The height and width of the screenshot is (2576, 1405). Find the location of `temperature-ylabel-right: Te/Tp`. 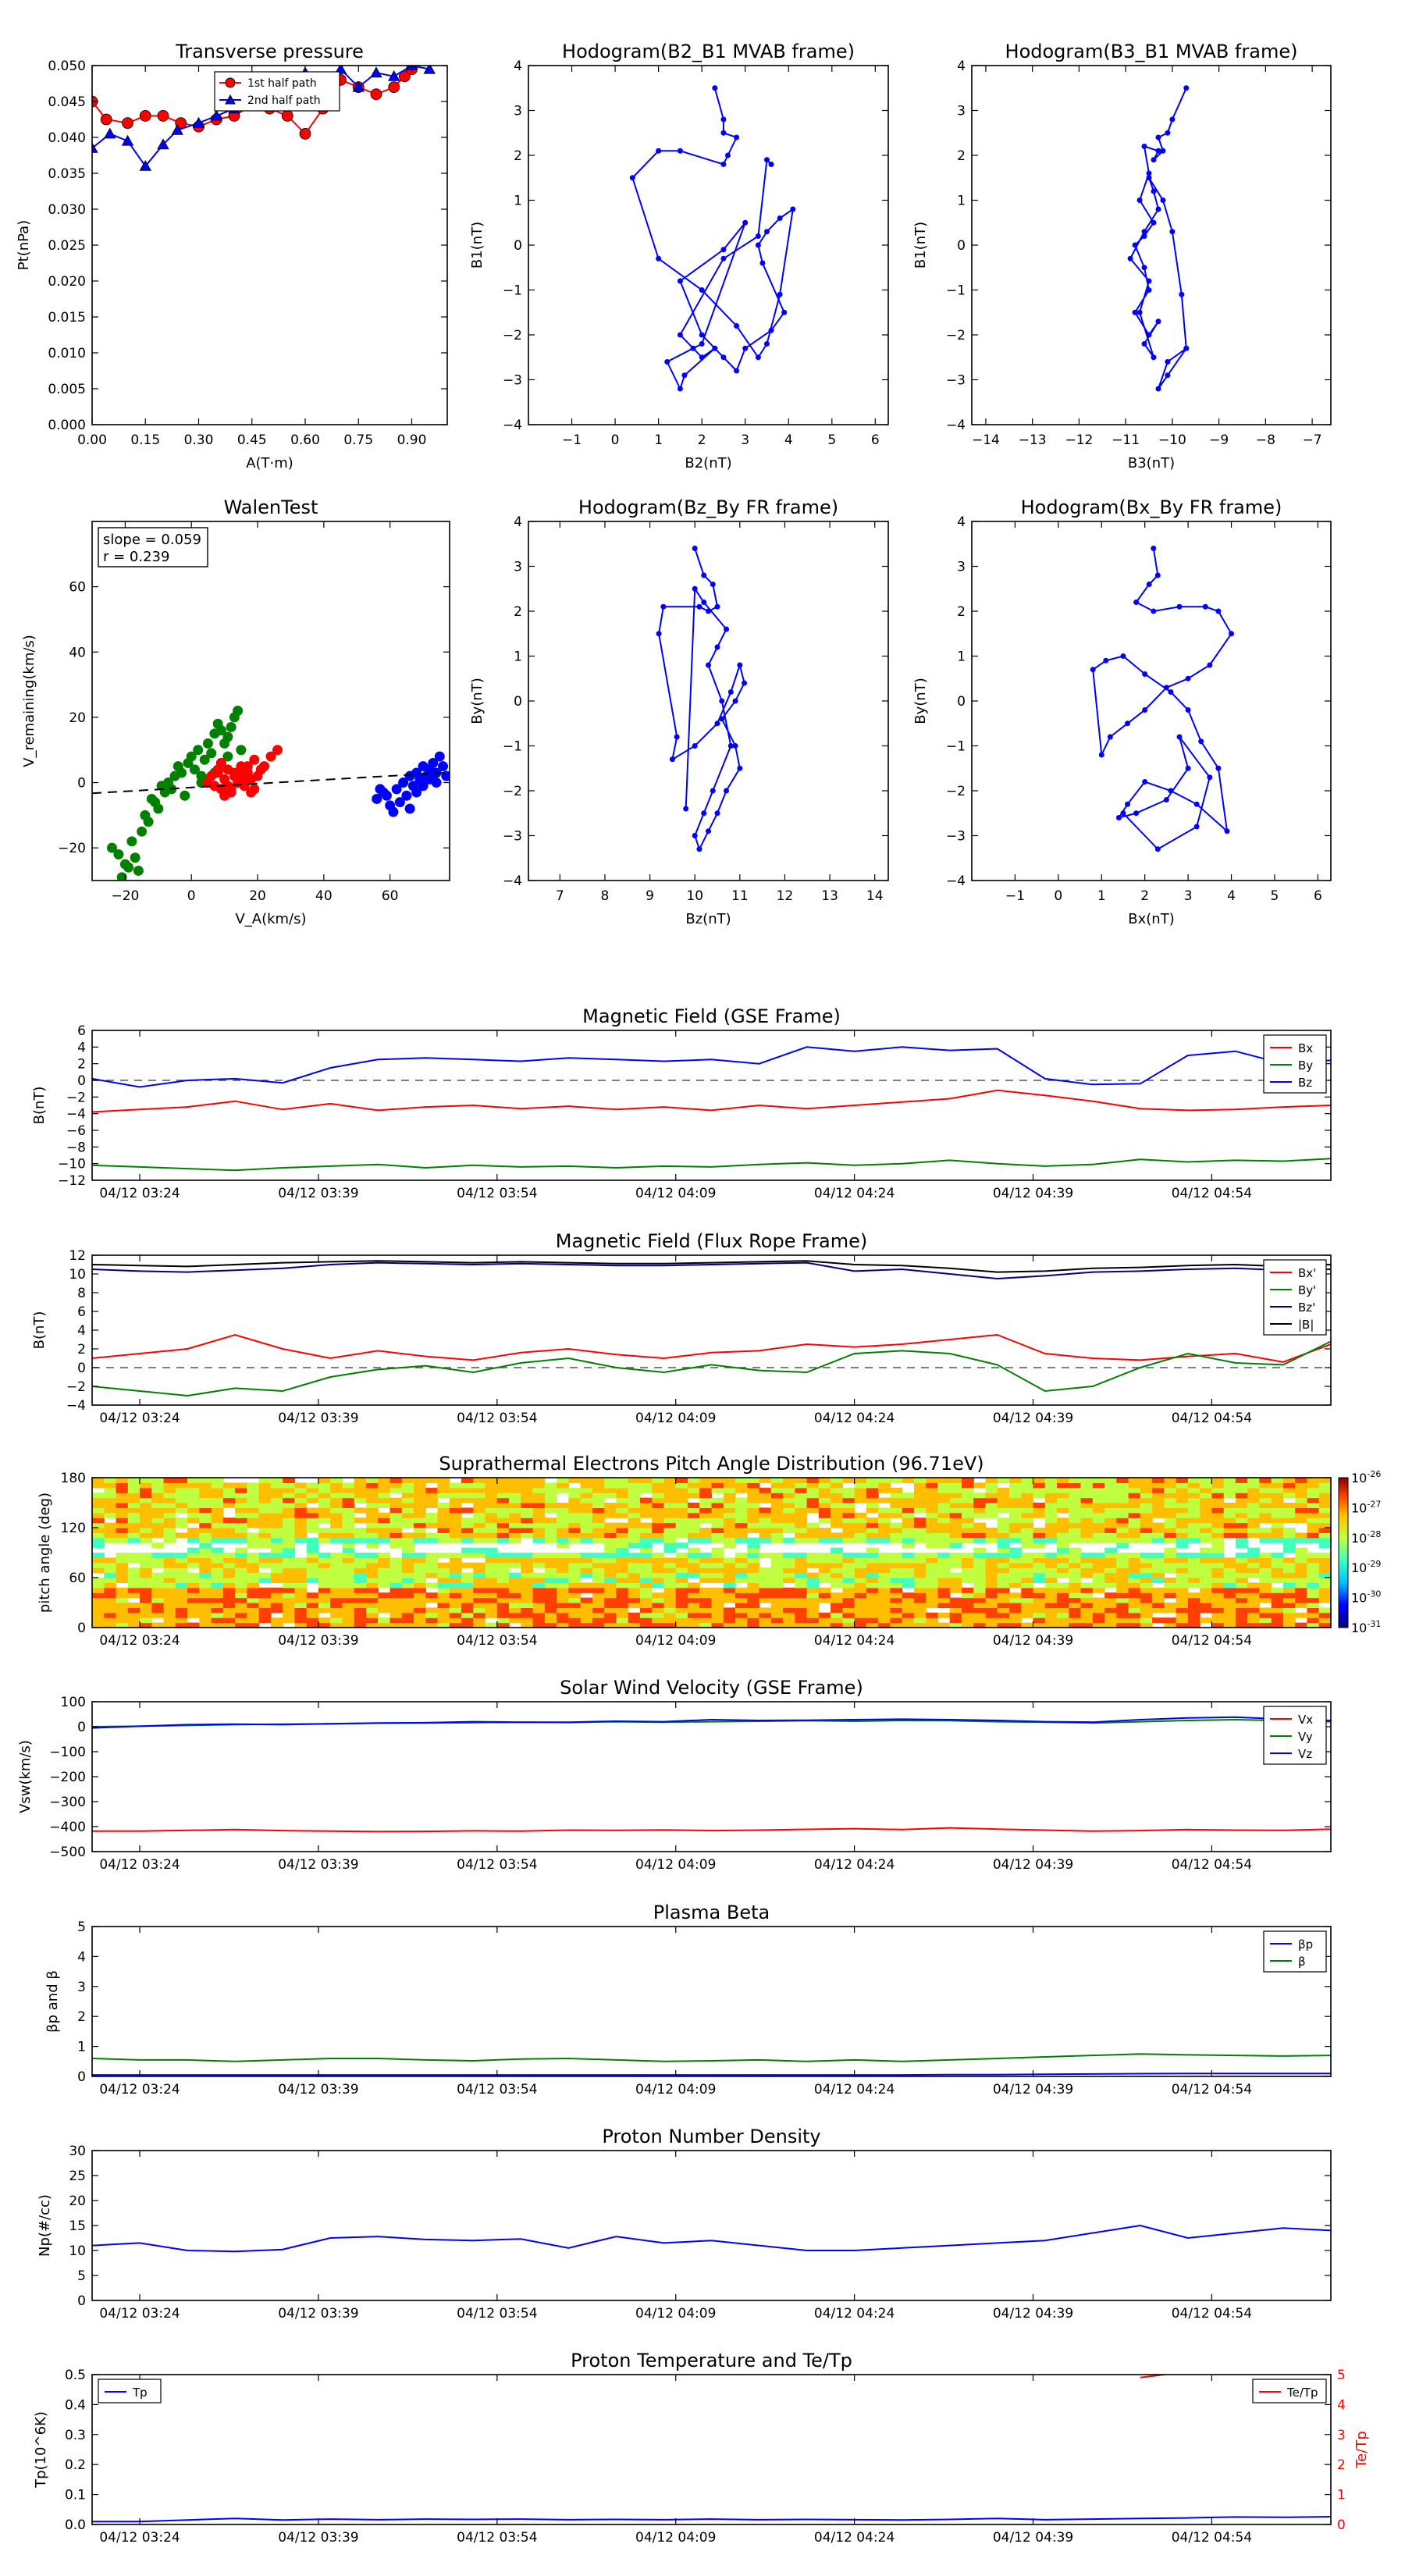

temperature-ylabel-right: Te/Tp is located at coordinates (1362, 2450).